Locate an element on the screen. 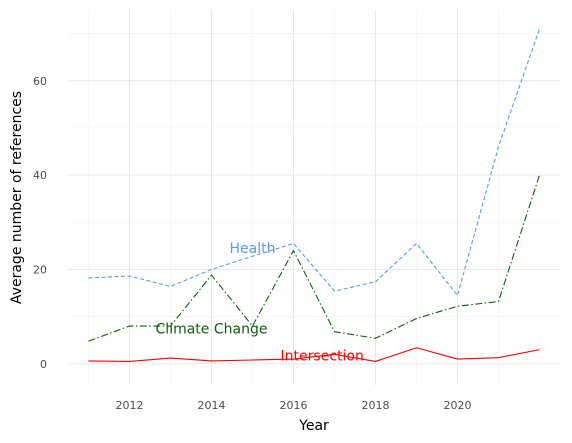 The height and width of the screenshot is (443, 572). y-axis-title: Average number of references is located at coordinates (17, 197).